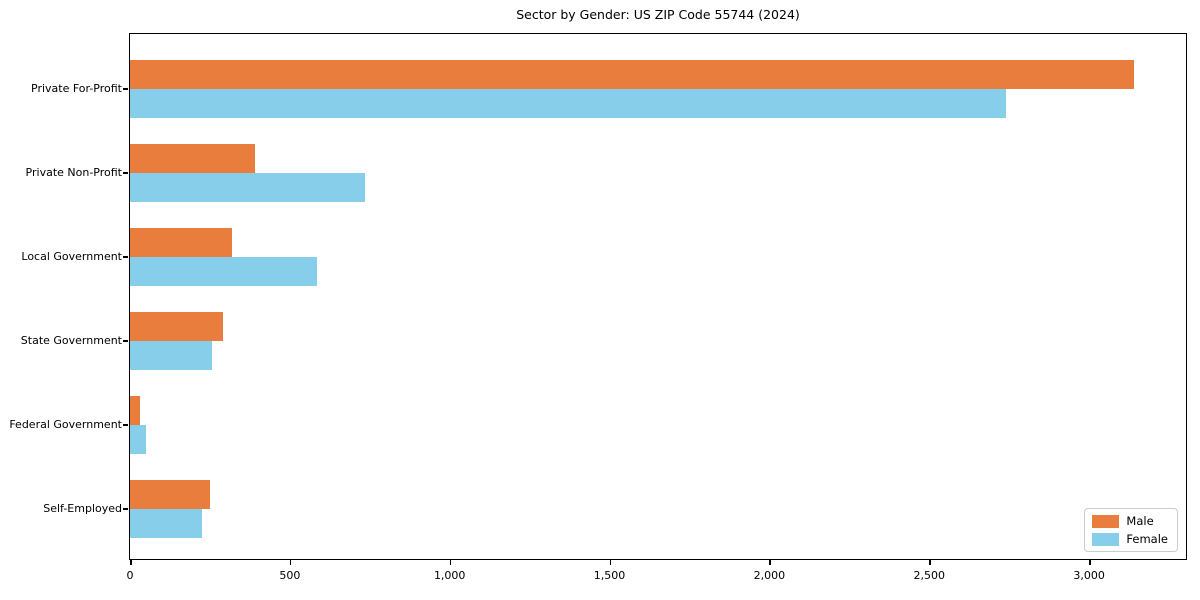 This screenshot has height=600, width=1200. What do you see at coordinates (71, 340) in the screenshot?
I see `y-label-state-government: State Government` at bounding box center [71, 340].